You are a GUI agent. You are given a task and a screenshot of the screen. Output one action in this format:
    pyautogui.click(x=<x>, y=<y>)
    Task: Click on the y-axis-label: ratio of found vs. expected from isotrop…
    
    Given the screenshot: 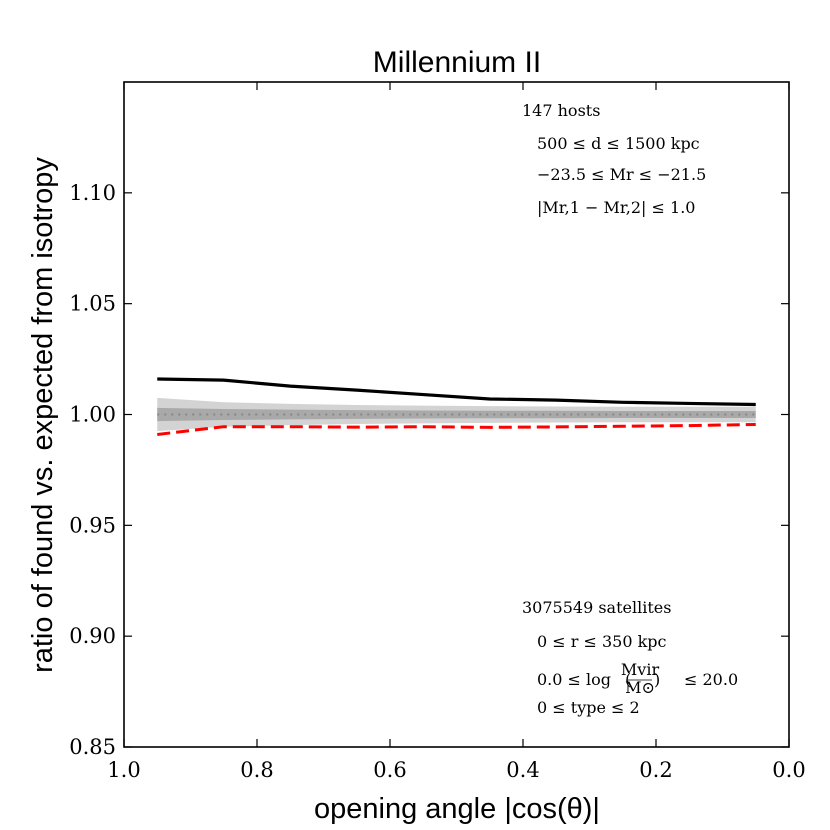 What is the action you would take?
    pyautogui.click(x=43, y=415)
    